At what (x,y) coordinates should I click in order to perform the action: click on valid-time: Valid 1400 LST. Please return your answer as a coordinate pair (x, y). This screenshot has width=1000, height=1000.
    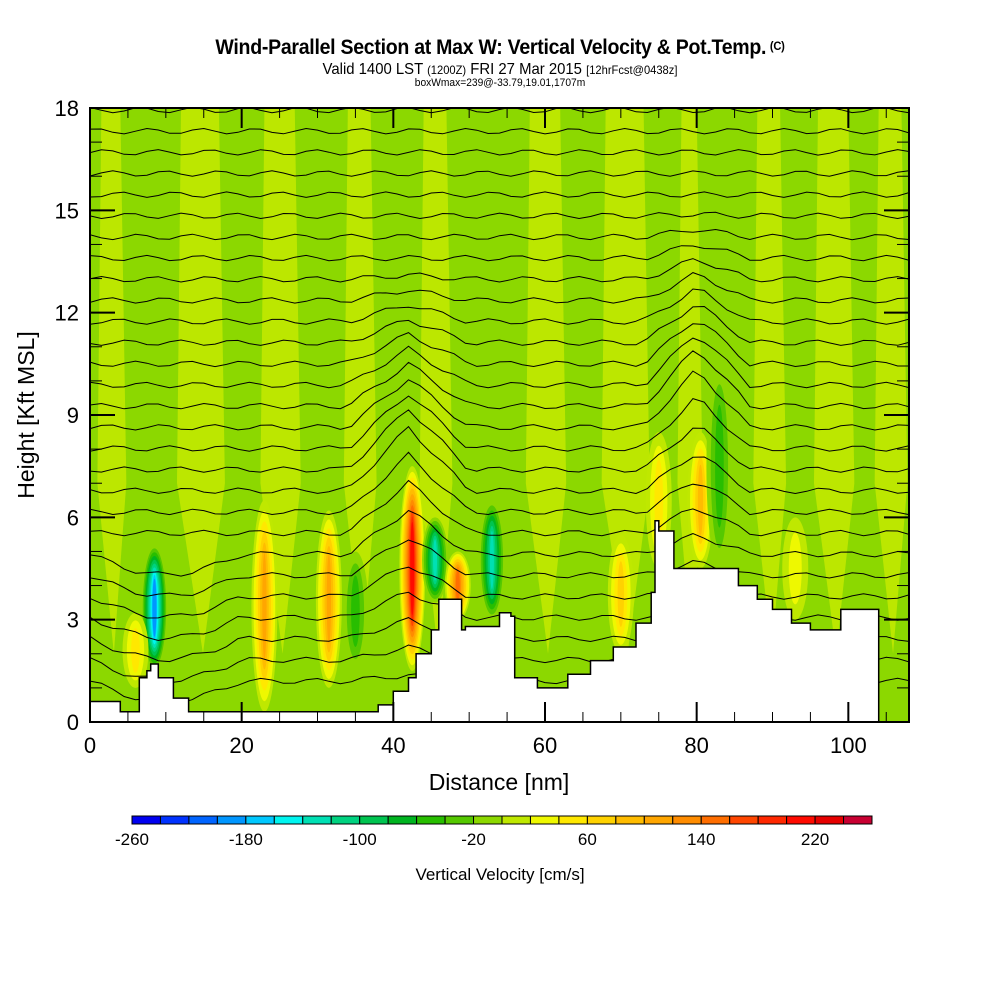
    Looking at the image, I should click on (372, 69).